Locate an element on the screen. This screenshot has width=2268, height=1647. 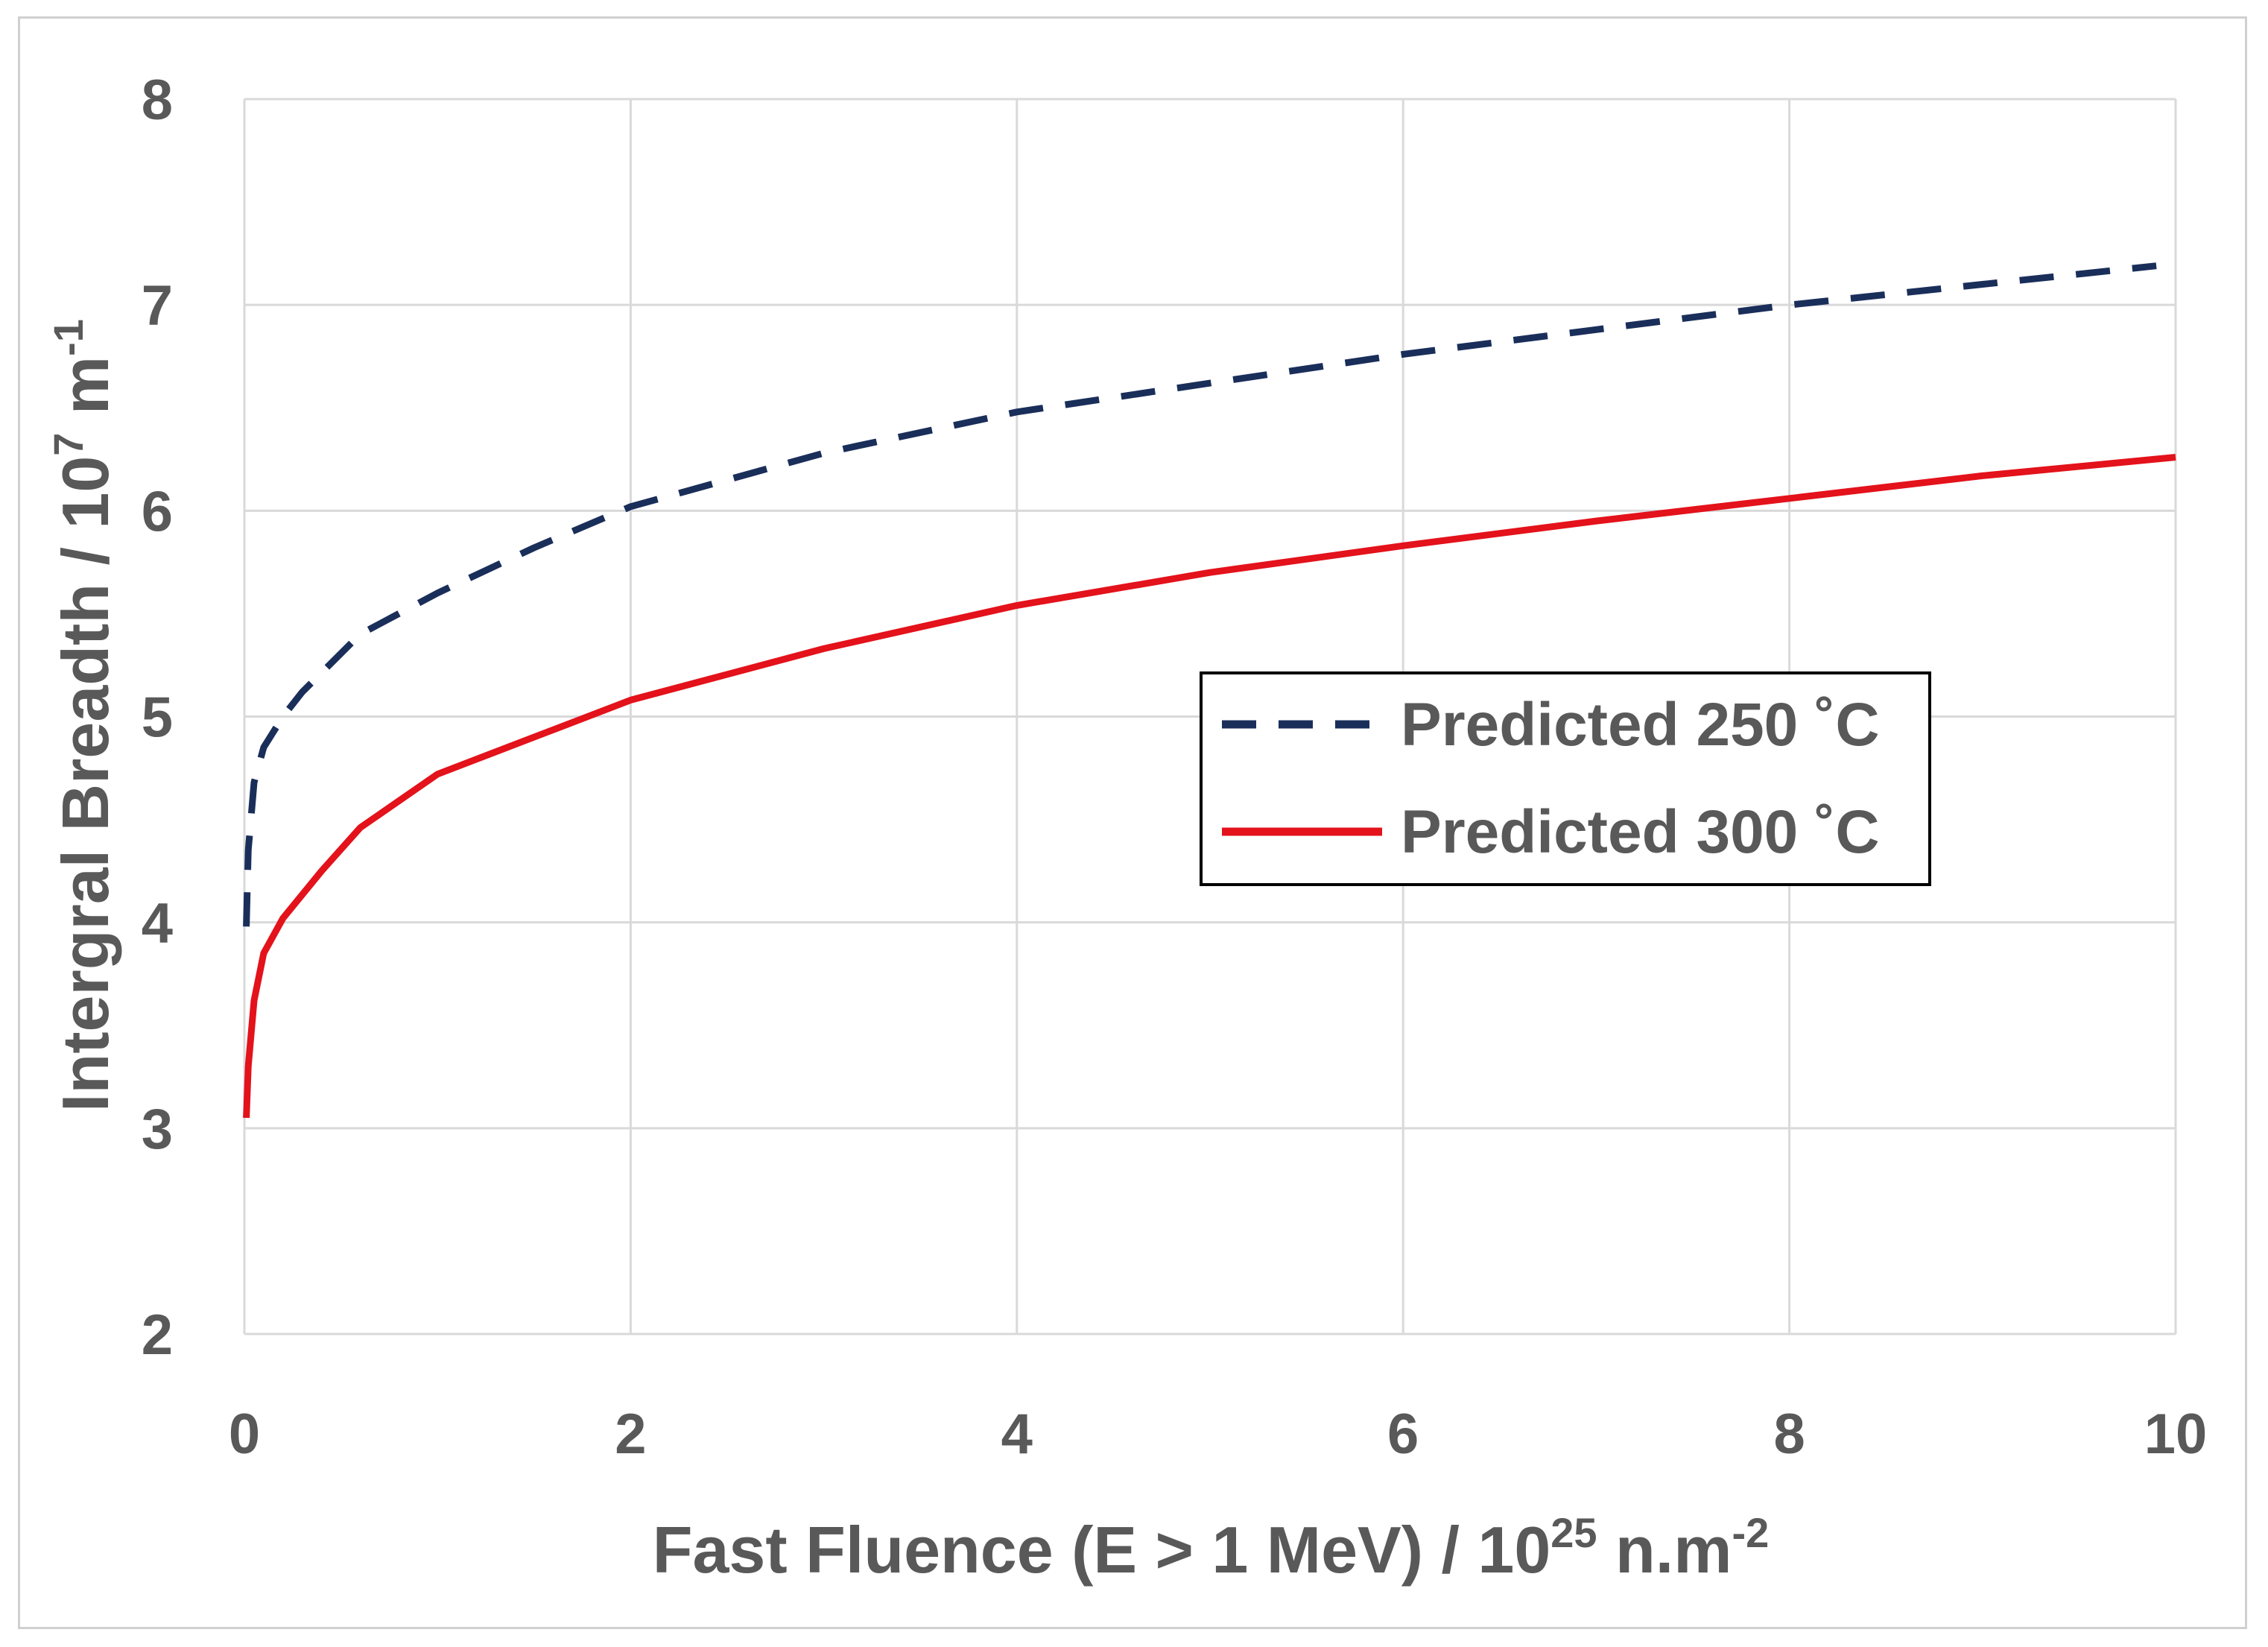
legend-box is located at coordinates (1565, 778).